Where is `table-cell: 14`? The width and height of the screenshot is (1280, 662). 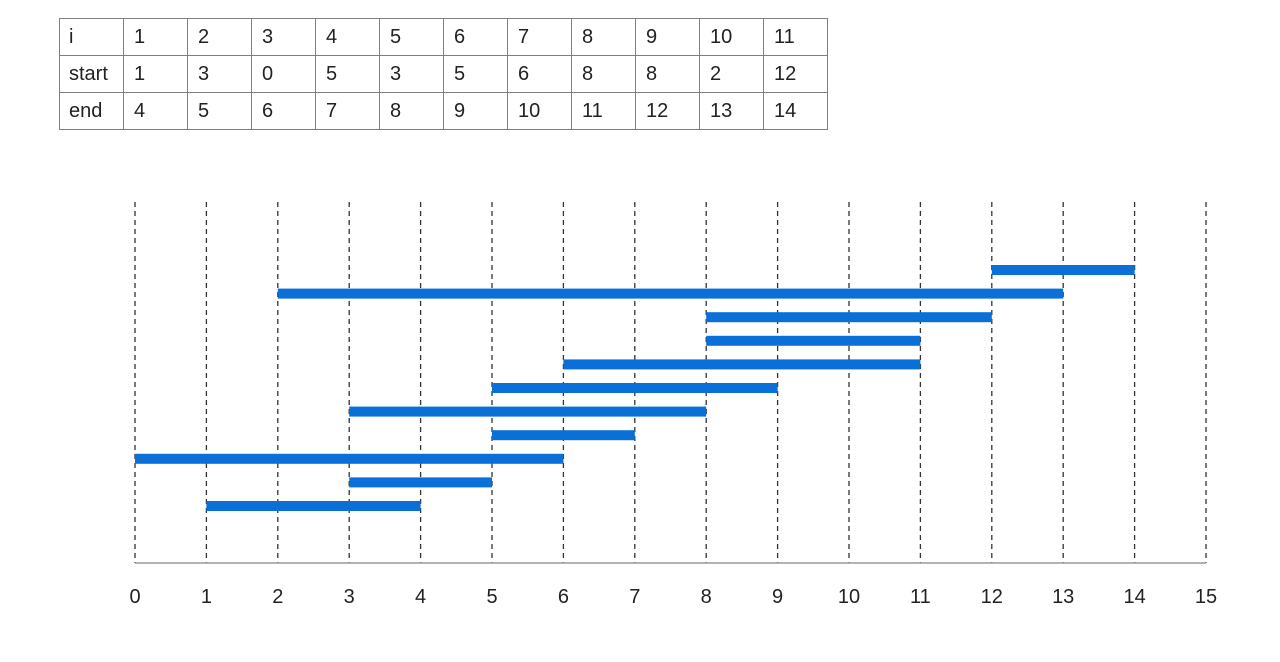 table-cell: 14 is located at coordinates (795, 111).